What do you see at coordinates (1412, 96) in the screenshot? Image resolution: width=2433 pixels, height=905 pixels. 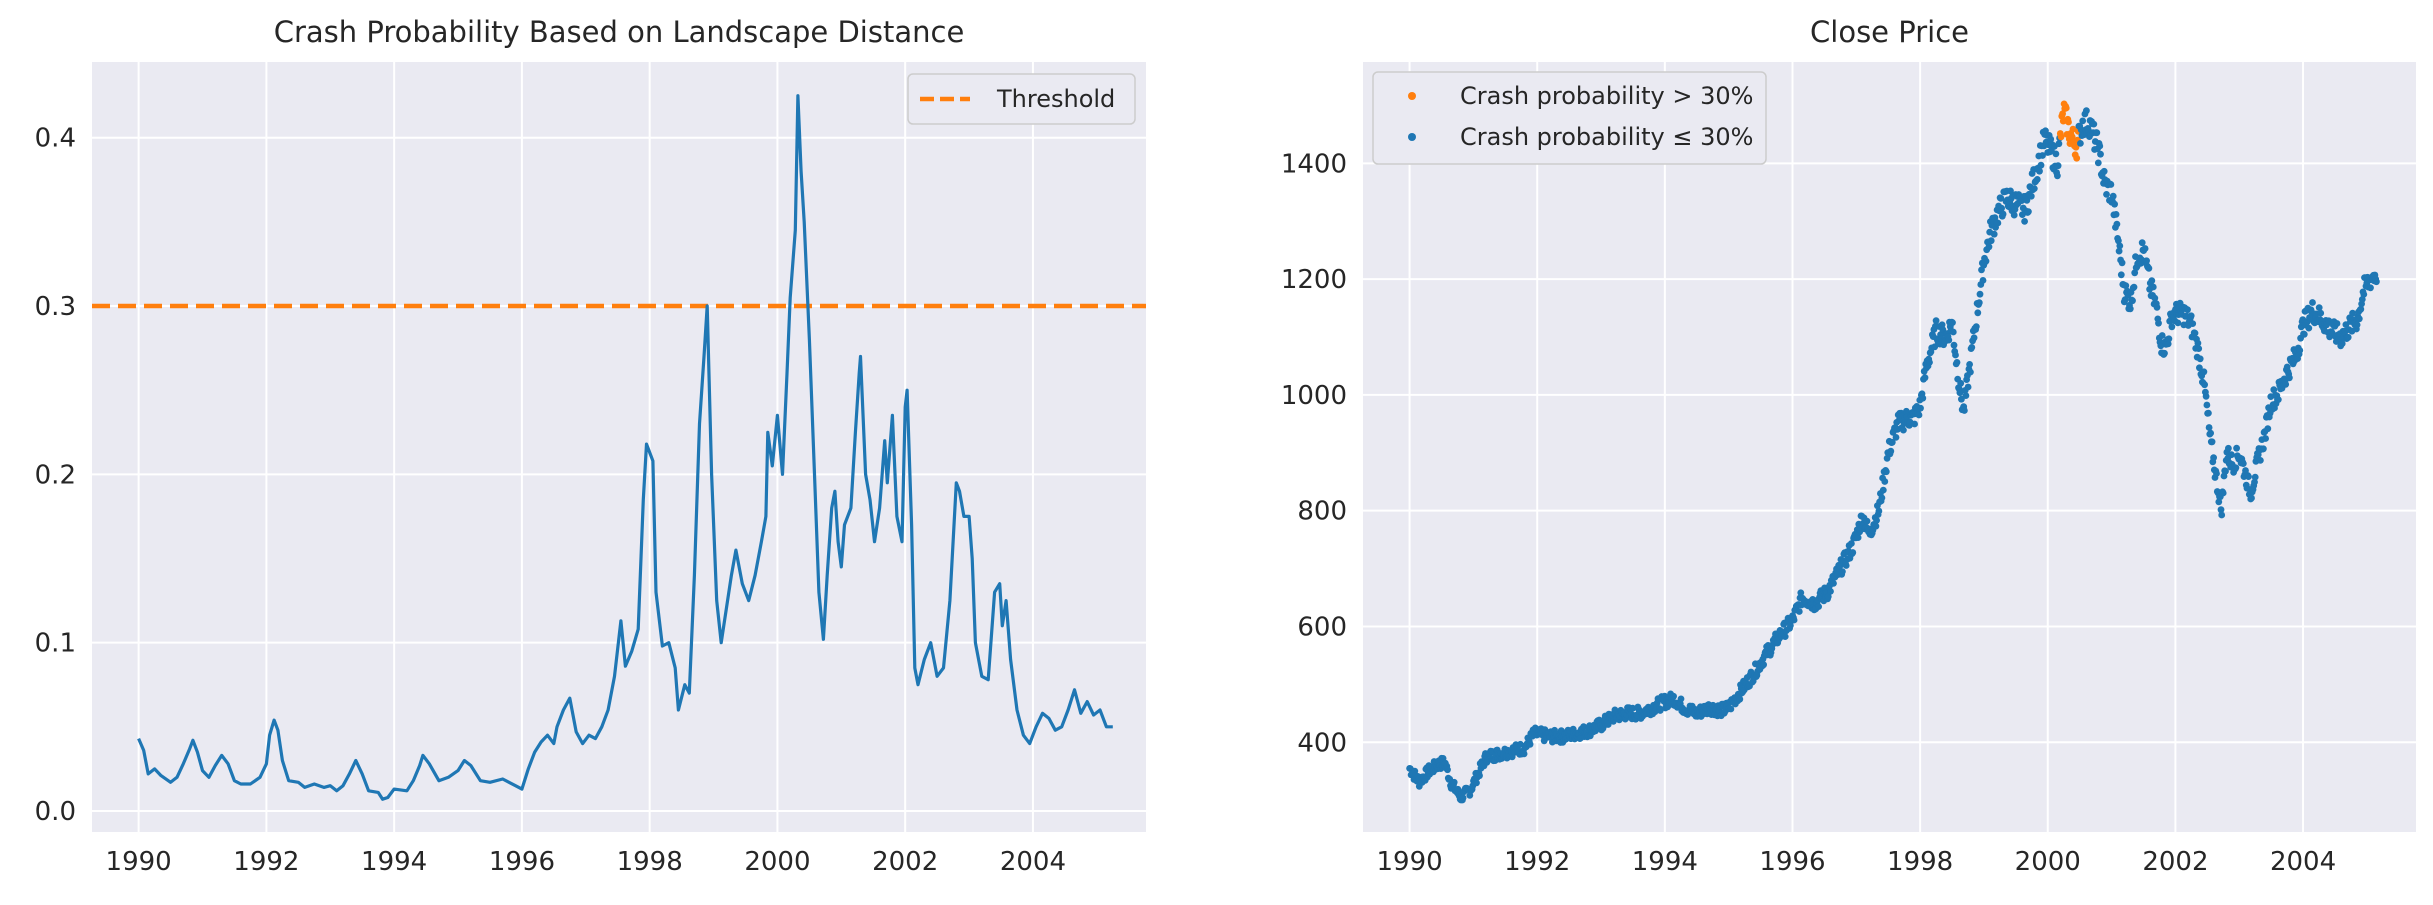 I see `legend-high-prob-marker` at bounding box center [1412, 96].